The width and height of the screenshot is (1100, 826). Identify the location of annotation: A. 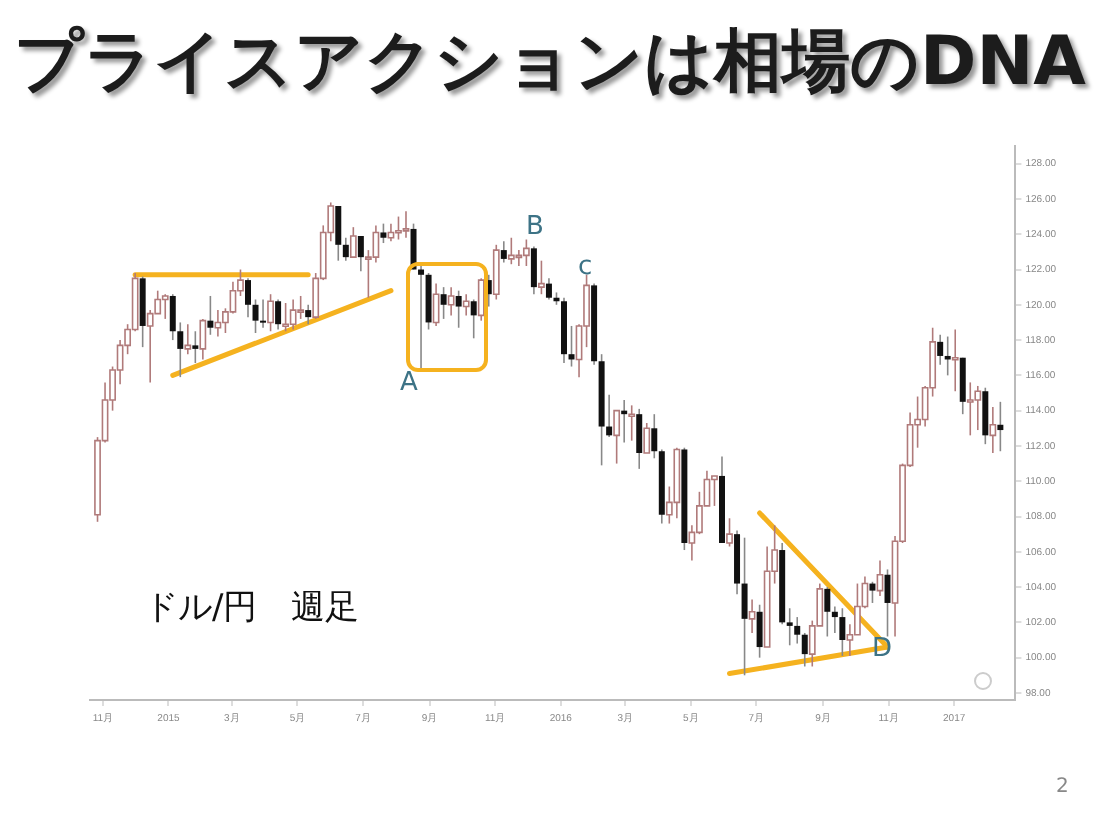
(409, 383).